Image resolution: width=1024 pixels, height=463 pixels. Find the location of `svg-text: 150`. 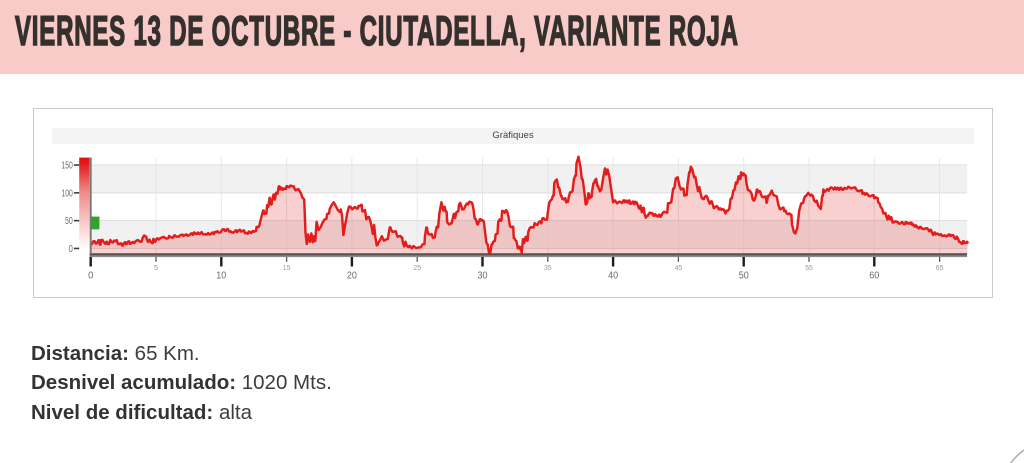

svg-text: 150 is located at coordinates (67, 165).